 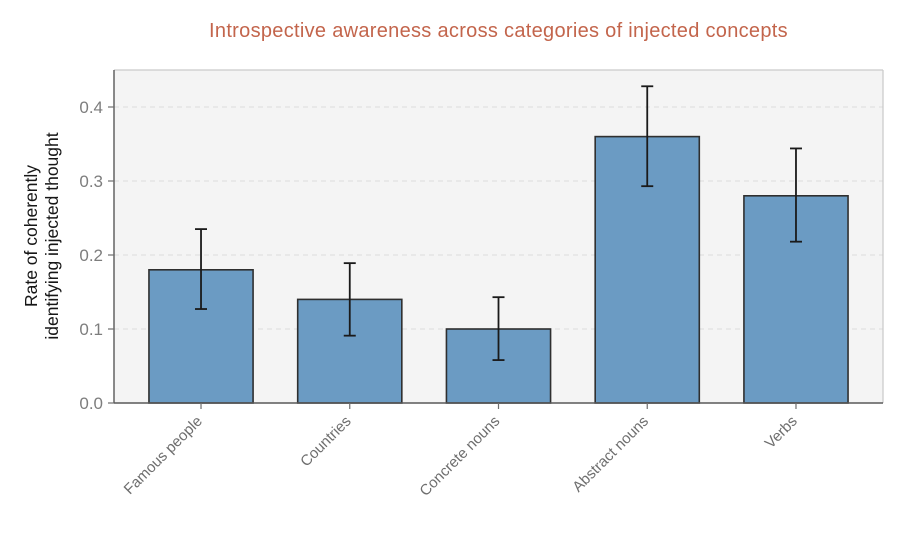 What do you see at coordinates (91, 107) in the screenshot?
I see `y-tick-label: 0.4` at bounding box center [91, 107].